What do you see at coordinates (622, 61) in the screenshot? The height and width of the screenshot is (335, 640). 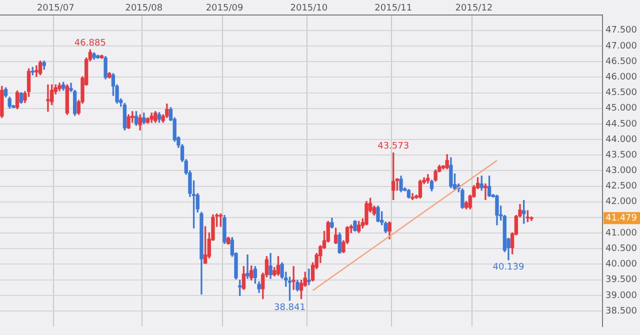 I see `y-tick-label: 46.500` at bounding box center [622, 61].